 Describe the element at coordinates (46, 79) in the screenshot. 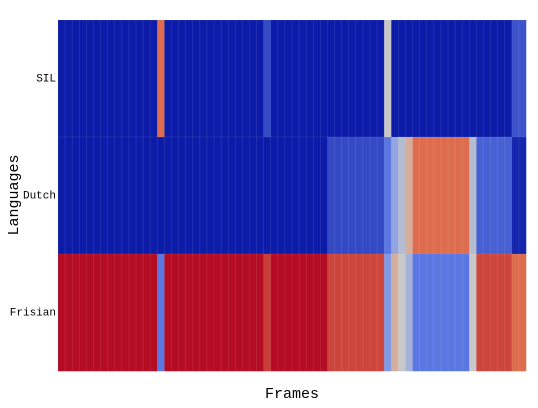

I see `y-tick-label: SIL` at that location.